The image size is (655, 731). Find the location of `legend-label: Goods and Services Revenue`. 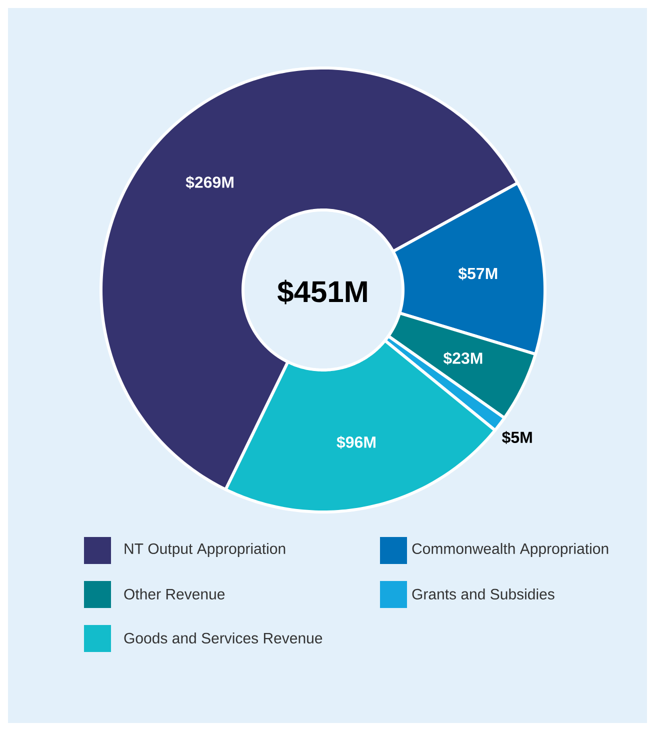

legend-label: Goods and Services Revenue is located at coordinates (223, 638).